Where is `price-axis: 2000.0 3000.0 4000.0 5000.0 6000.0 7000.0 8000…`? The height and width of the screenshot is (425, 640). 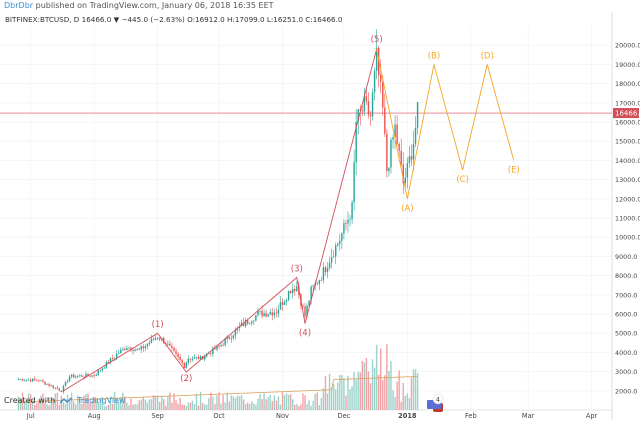 price-axis: 2000.0 3000.0 4000.0 5000.0 6000.0 7000.0 8000… is located at coordinates (627, 219).